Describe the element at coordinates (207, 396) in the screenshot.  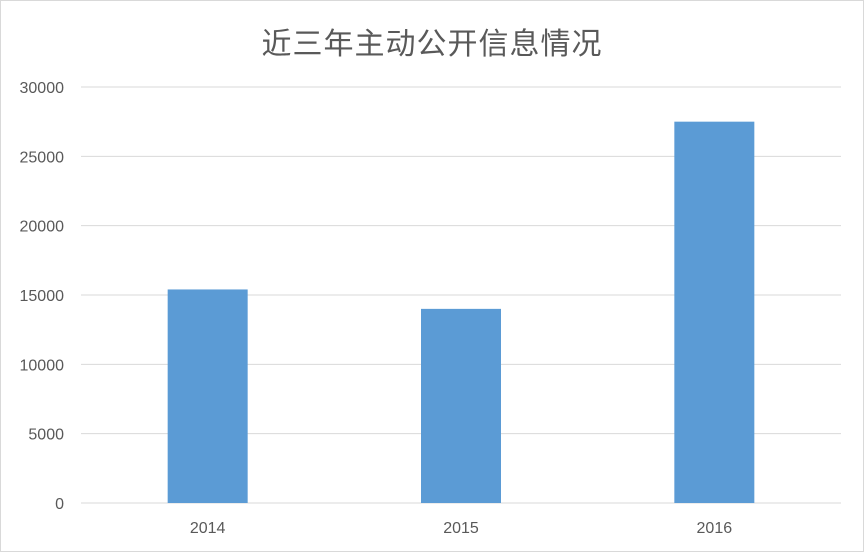
I see `bar-2014` at that location.